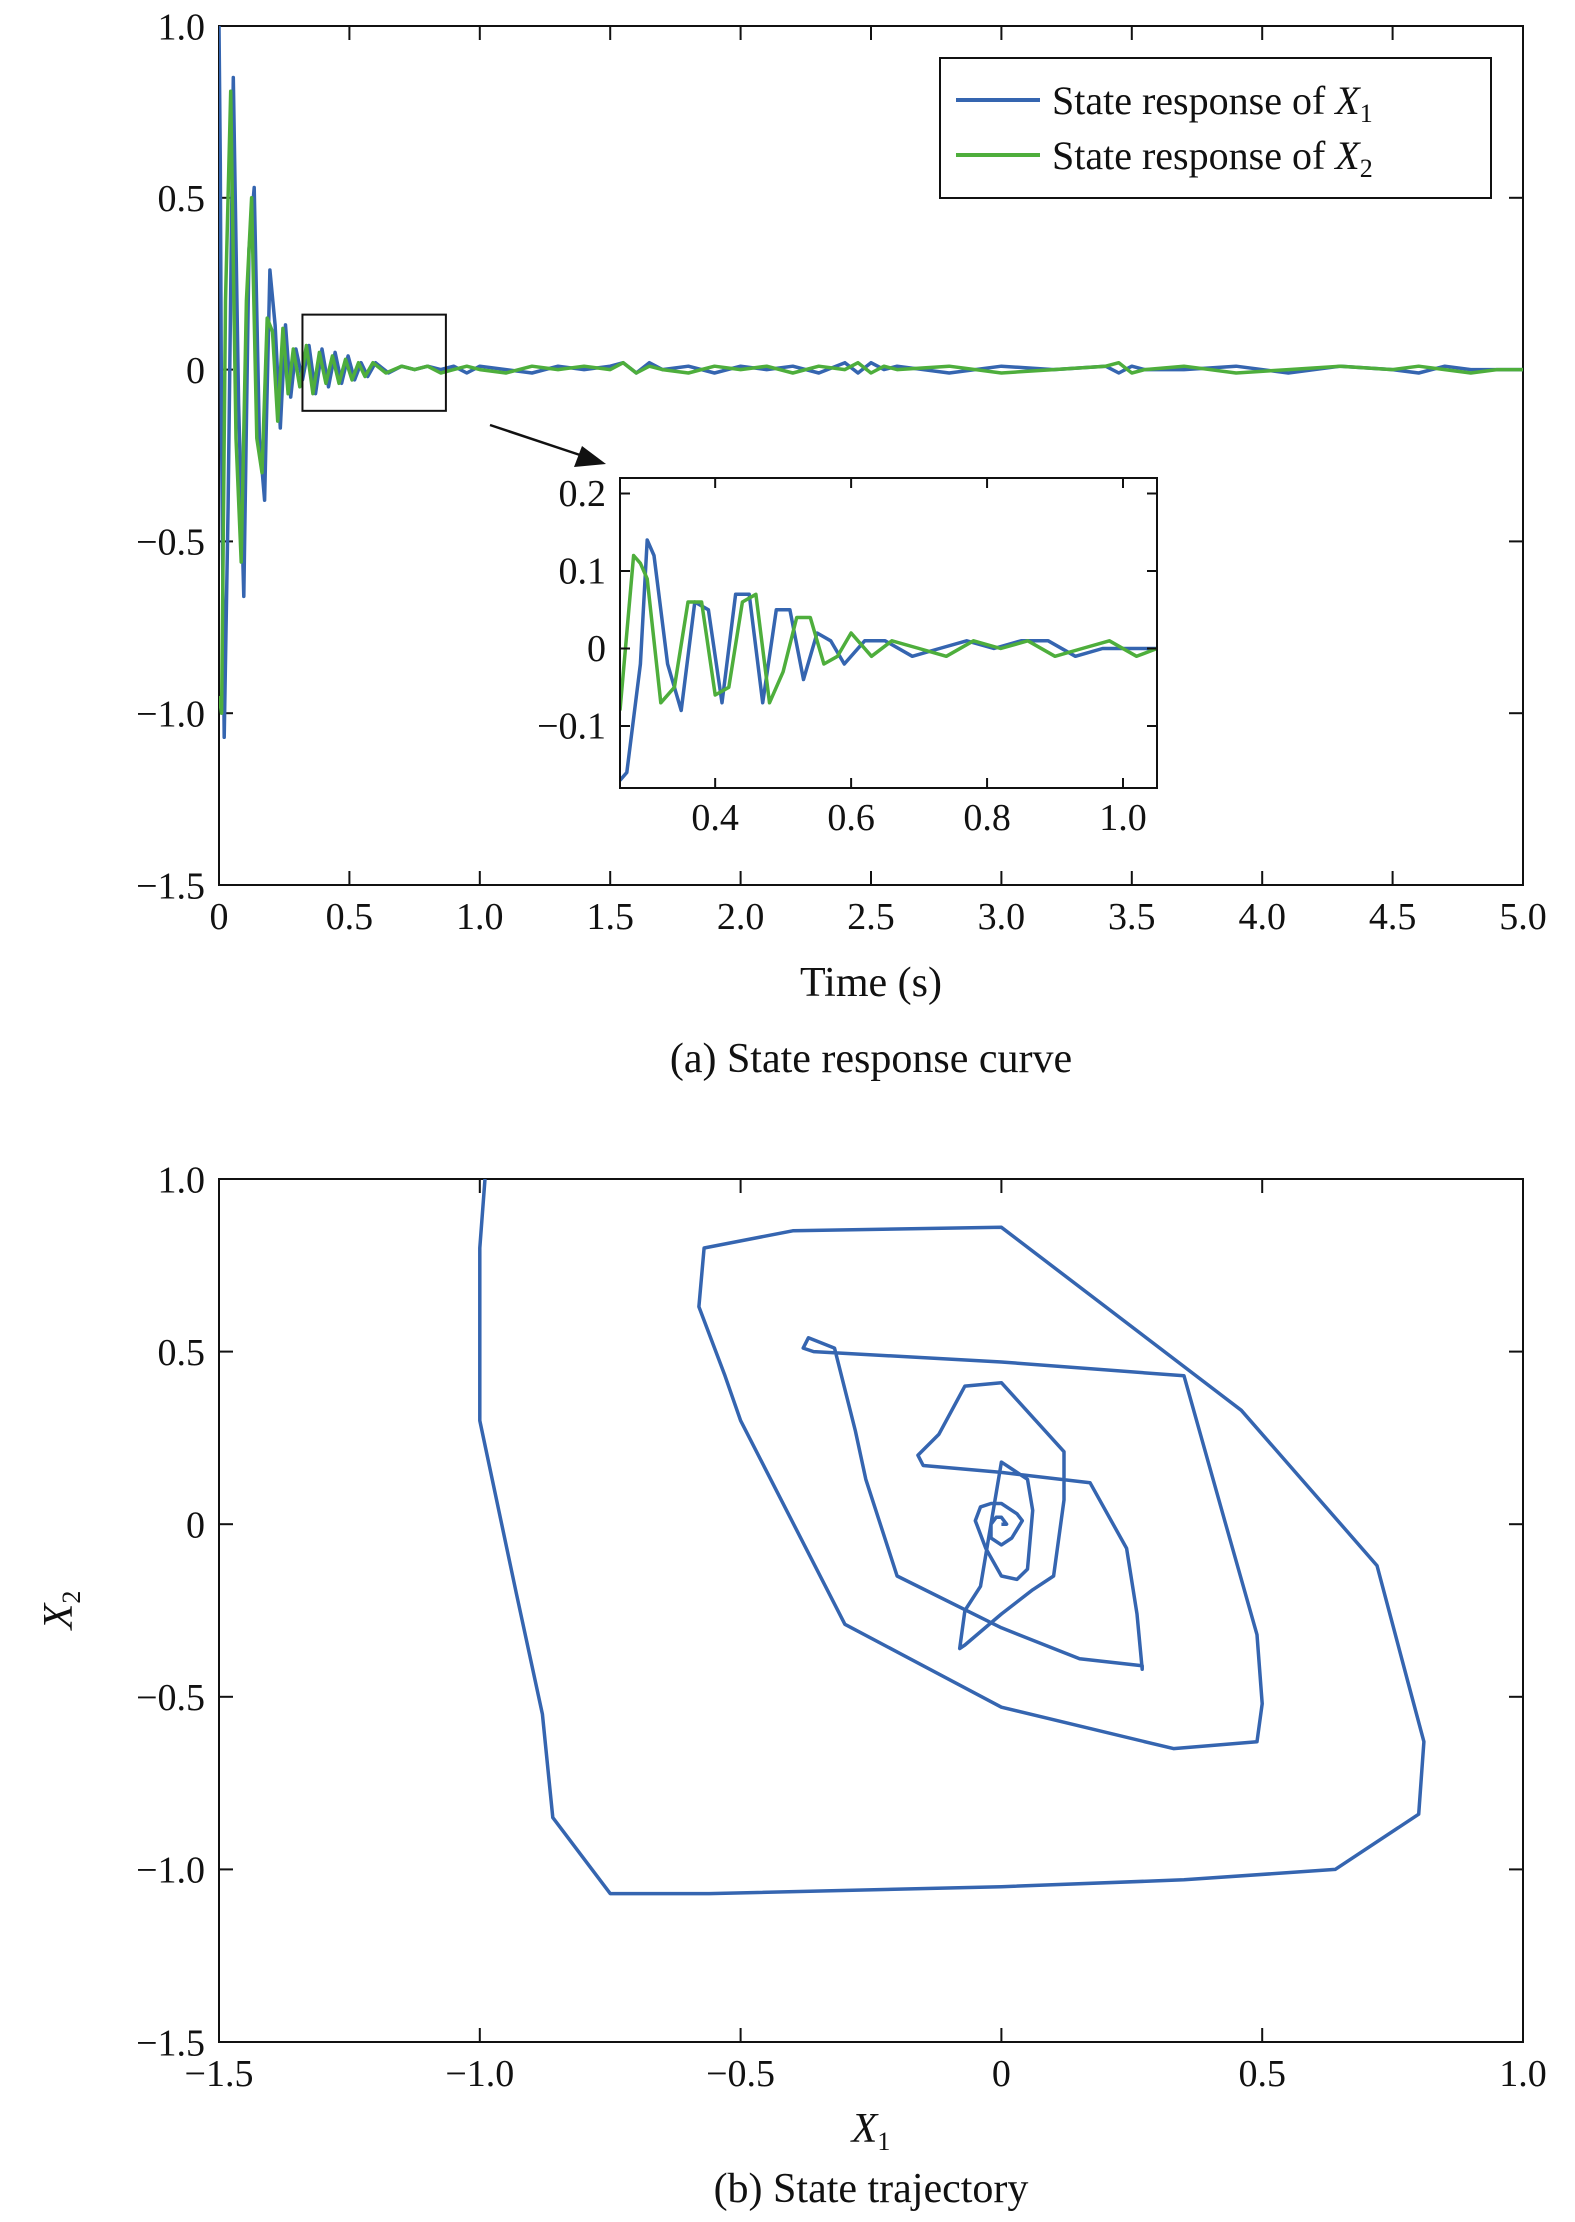 The width and height of the screenshot is (1575, 2222). Describe the element at coordinates (871, 917) in the screenshot. I see `a-xtick-label: 2.5` at that location.